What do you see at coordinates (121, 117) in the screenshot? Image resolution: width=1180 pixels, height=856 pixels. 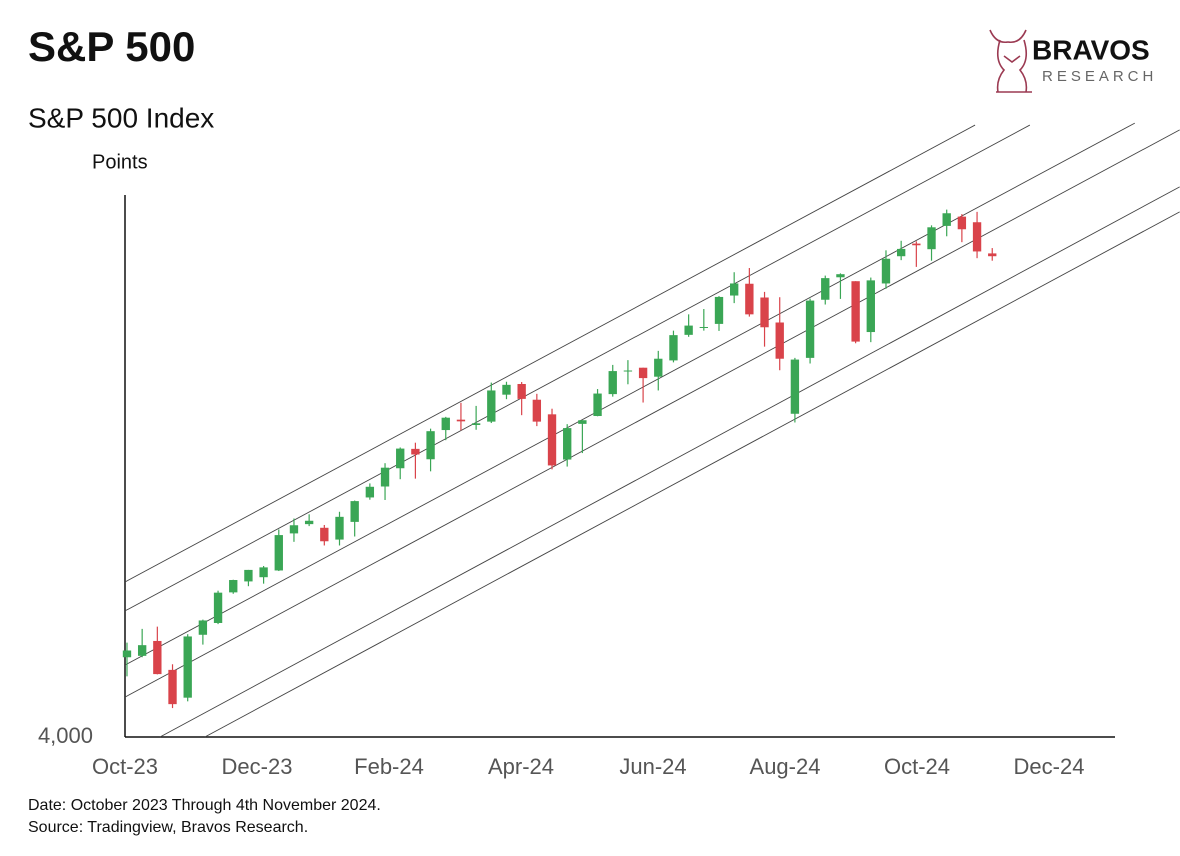 I see `chart-subtitle: S&P 500 Index` at bounding box center [121, 117].